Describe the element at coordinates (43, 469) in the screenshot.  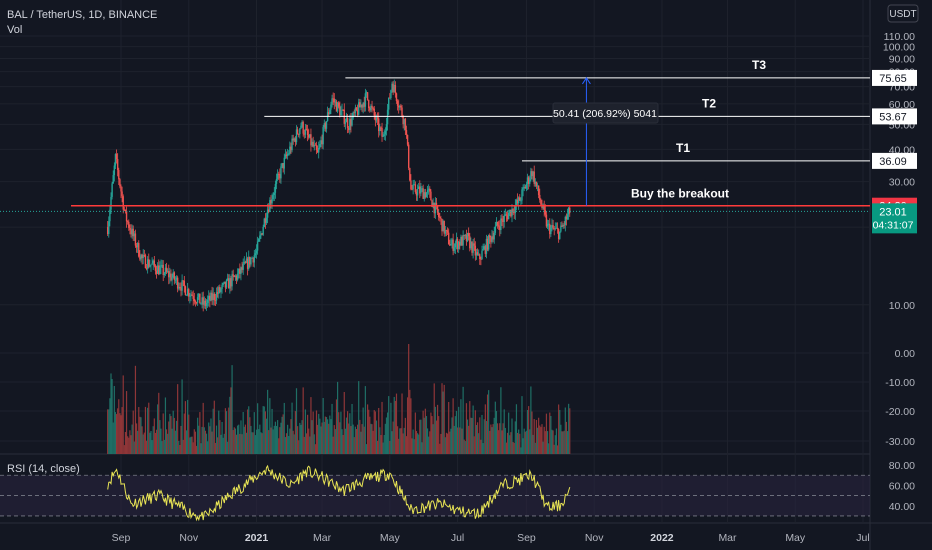
I see `rsi-legend: RSI (14, close)` at that location.